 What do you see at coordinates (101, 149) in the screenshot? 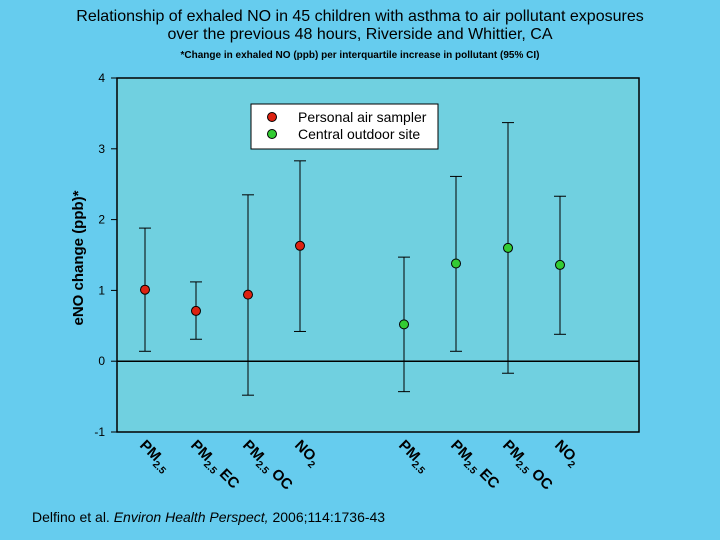
I see `y-tick-label: 3` at bounding box center [101, 149].